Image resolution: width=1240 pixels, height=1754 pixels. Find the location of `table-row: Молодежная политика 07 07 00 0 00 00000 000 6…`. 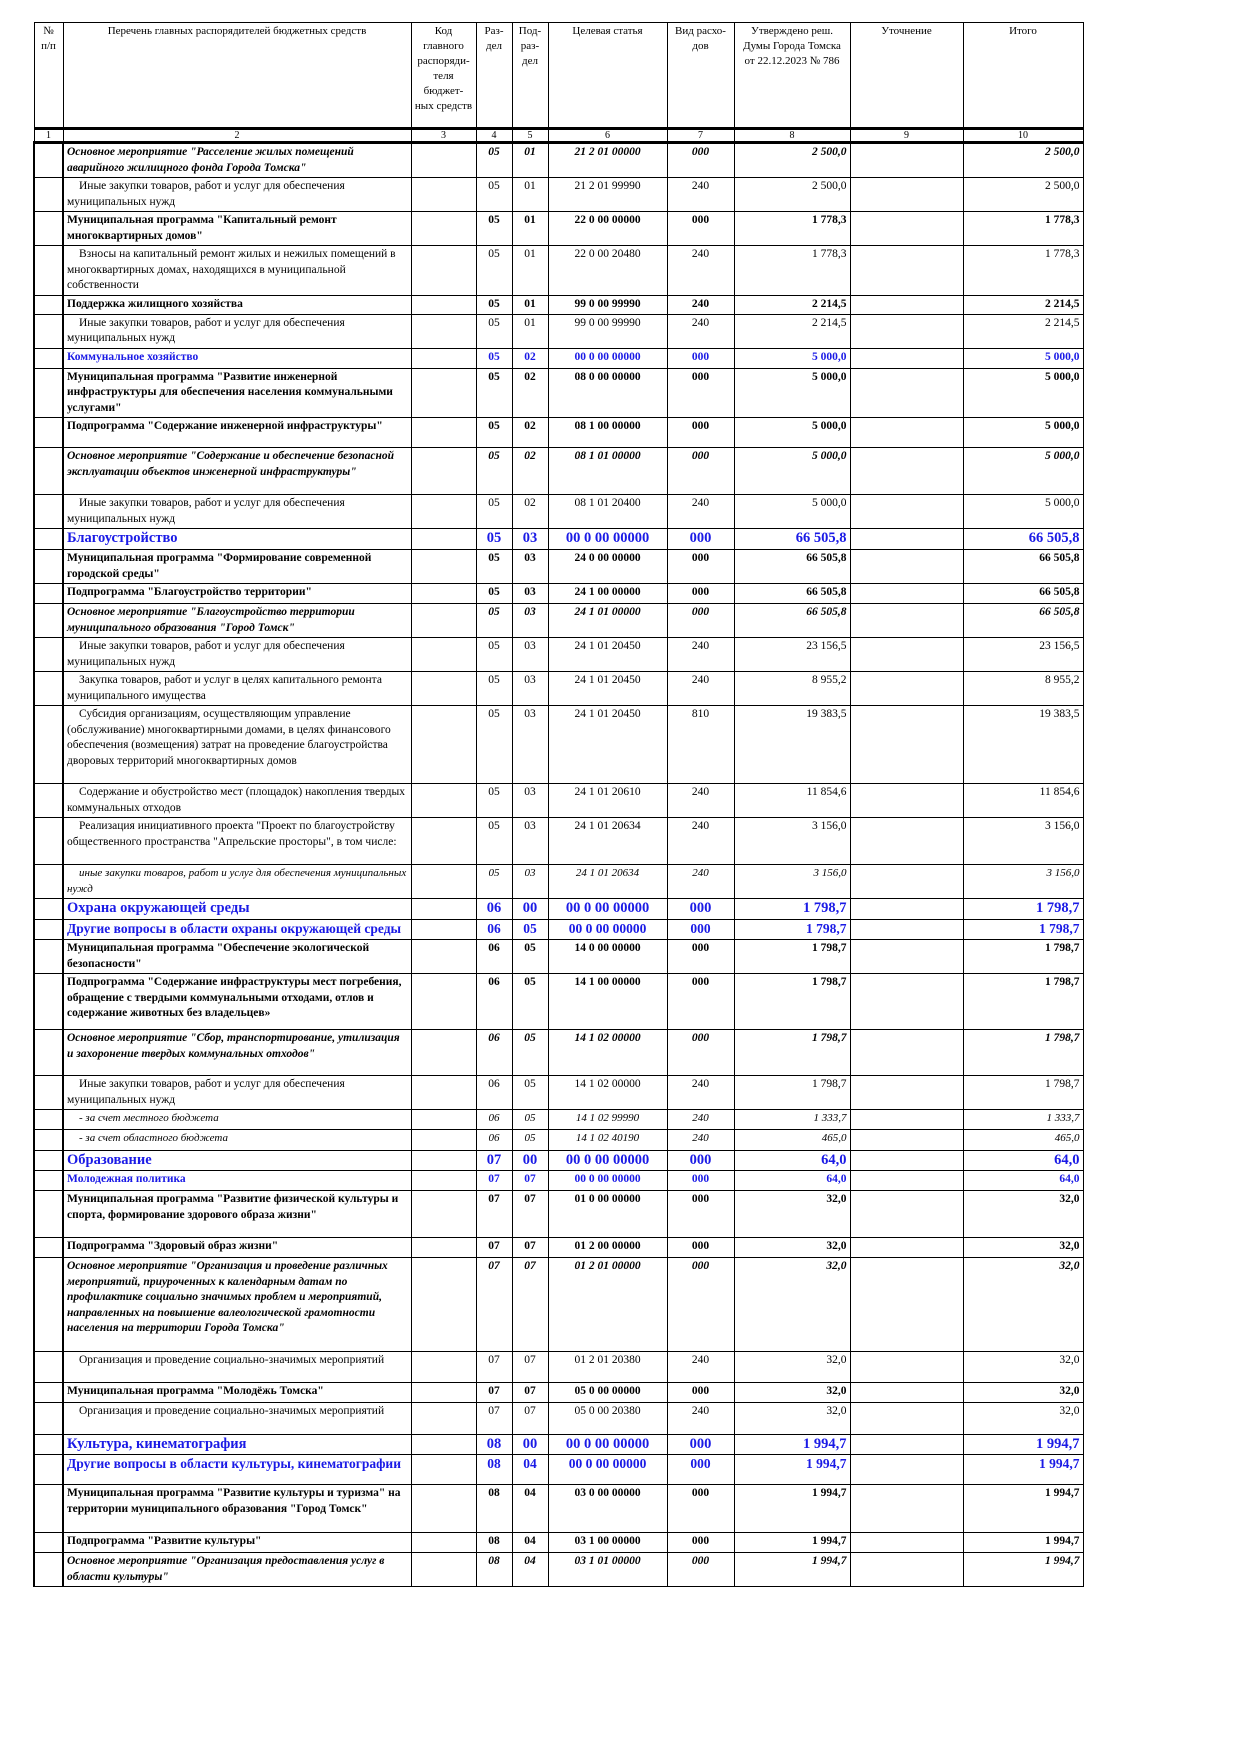

table-row: Молодежная политика 07 07 00 0 00 00000 000 6… is located at coordinates (558, 1180).